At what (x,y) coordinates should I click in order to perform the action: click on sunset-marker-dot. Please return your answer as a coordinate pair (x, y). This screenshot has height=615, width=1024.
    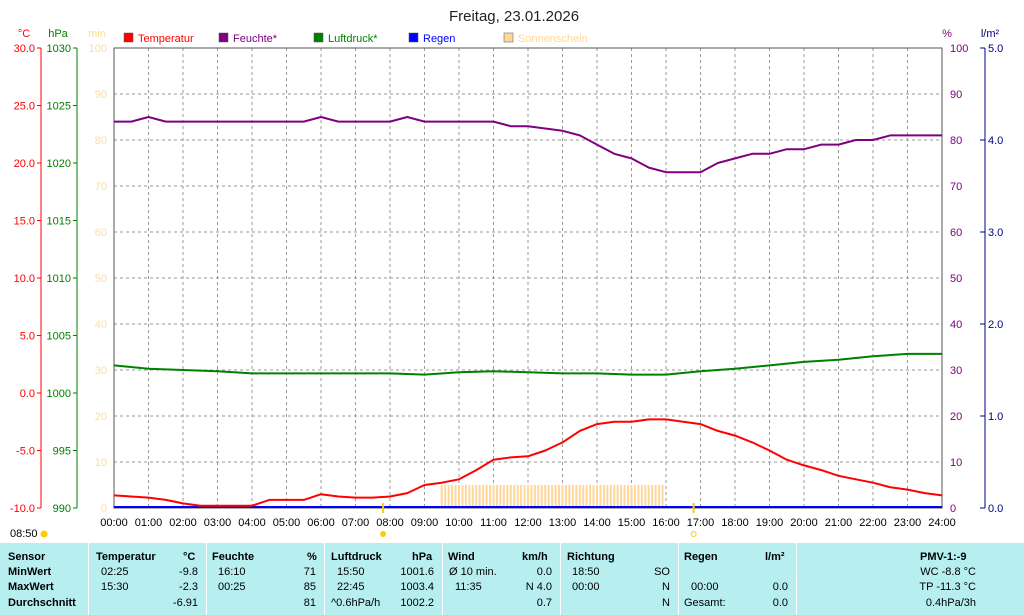
    Looking at the image, I should click on (693, 534).